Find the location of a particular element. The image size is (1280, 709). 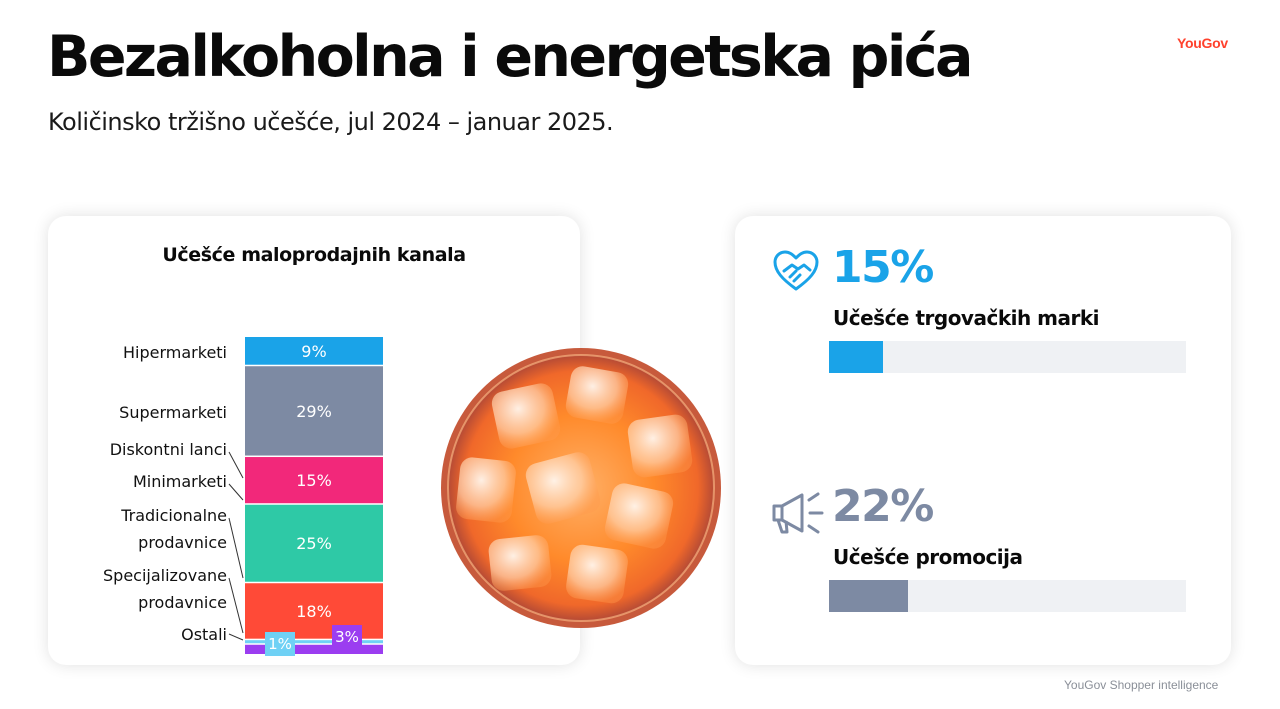

bar-segment-specijalizovane-prodavnice is located at coordinates (314, 642).